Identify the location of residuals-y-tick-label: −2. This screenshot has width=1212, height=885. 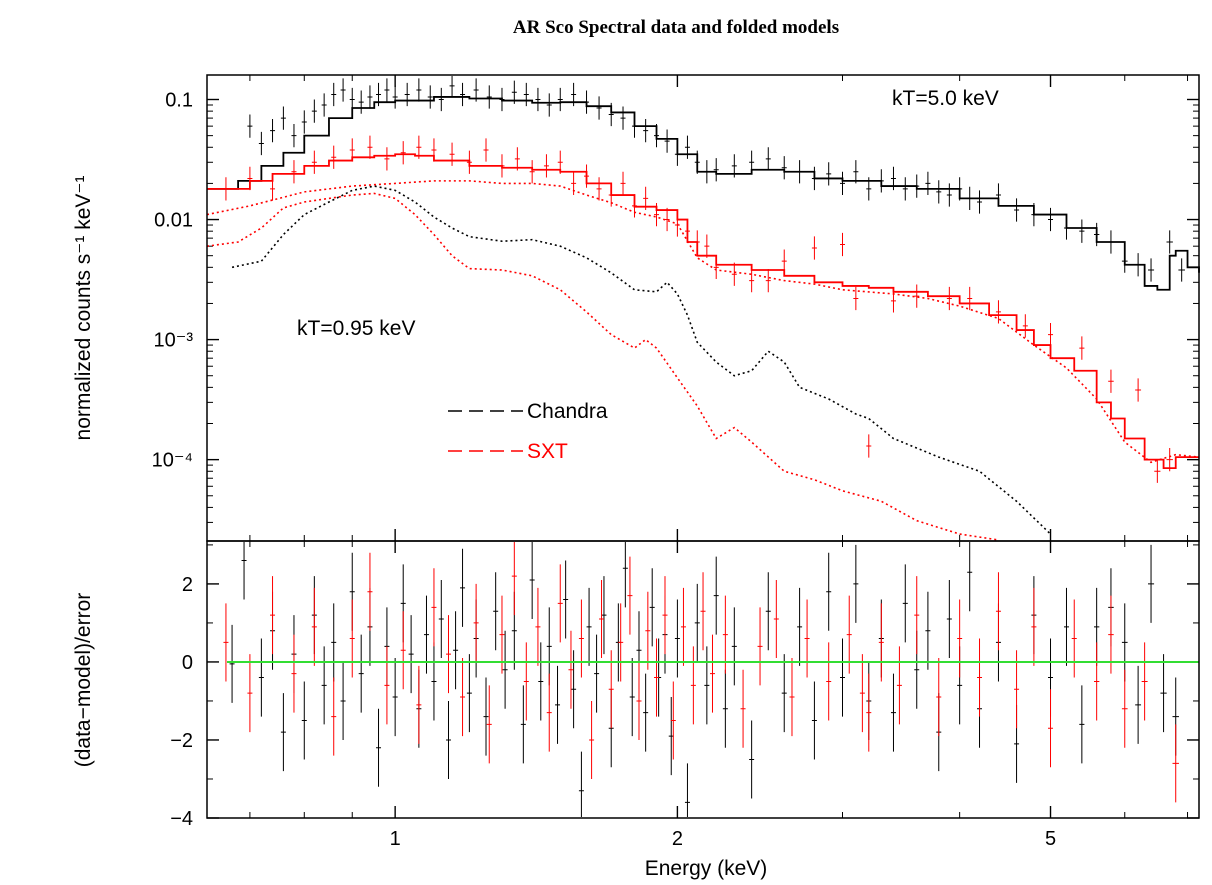
(181, 741).